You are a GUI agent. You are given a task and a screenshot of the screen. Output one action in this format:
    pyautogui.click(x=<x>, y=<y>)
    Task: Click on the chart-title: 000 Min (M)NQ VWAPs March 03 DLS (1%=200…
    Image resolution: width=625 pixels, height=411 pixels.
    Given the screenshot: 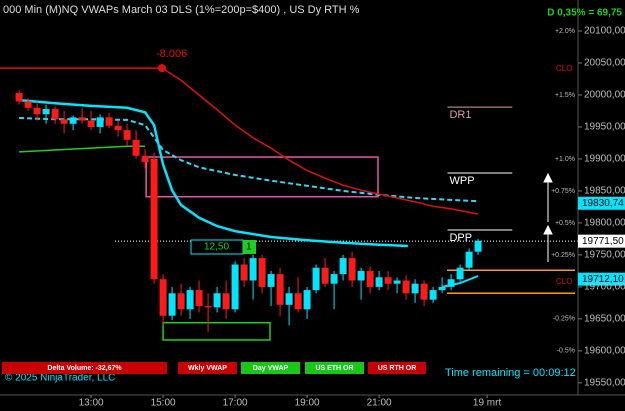 What is the action you would take?
    pyautogui.click(x=181, y=10)
    